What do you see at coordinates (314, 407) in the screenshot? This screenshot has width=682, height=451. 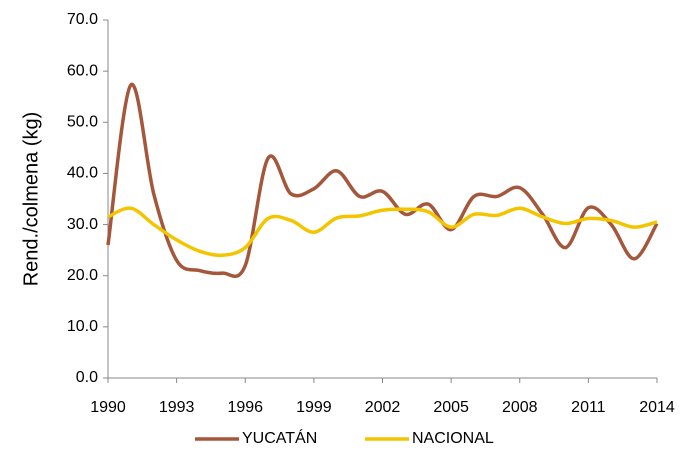 I see `x-tick-label: 1999` at bounding box center [314, 407].